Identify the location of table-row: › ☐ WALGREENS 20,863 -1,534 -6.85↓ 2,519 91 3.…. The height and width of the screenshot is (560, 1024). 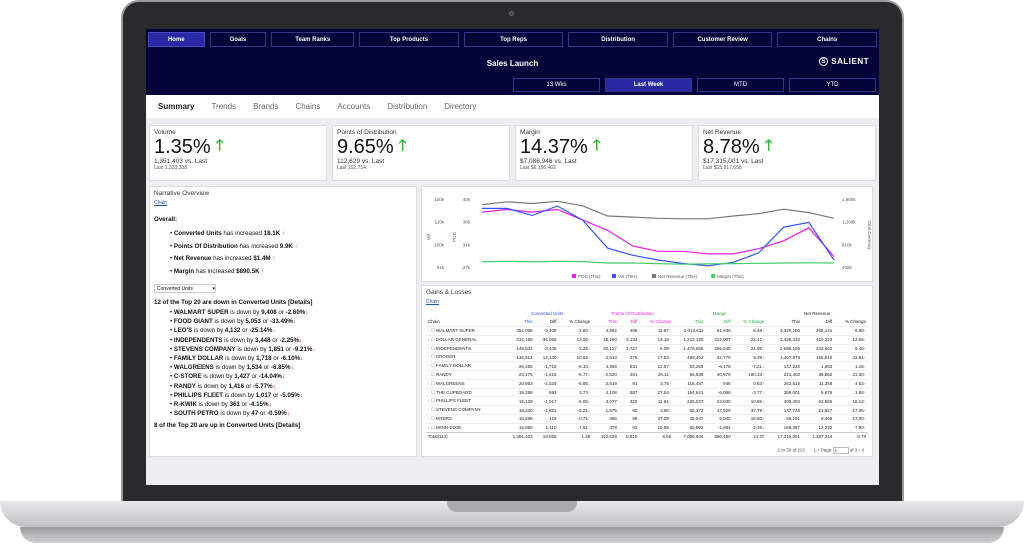
(647, 383).